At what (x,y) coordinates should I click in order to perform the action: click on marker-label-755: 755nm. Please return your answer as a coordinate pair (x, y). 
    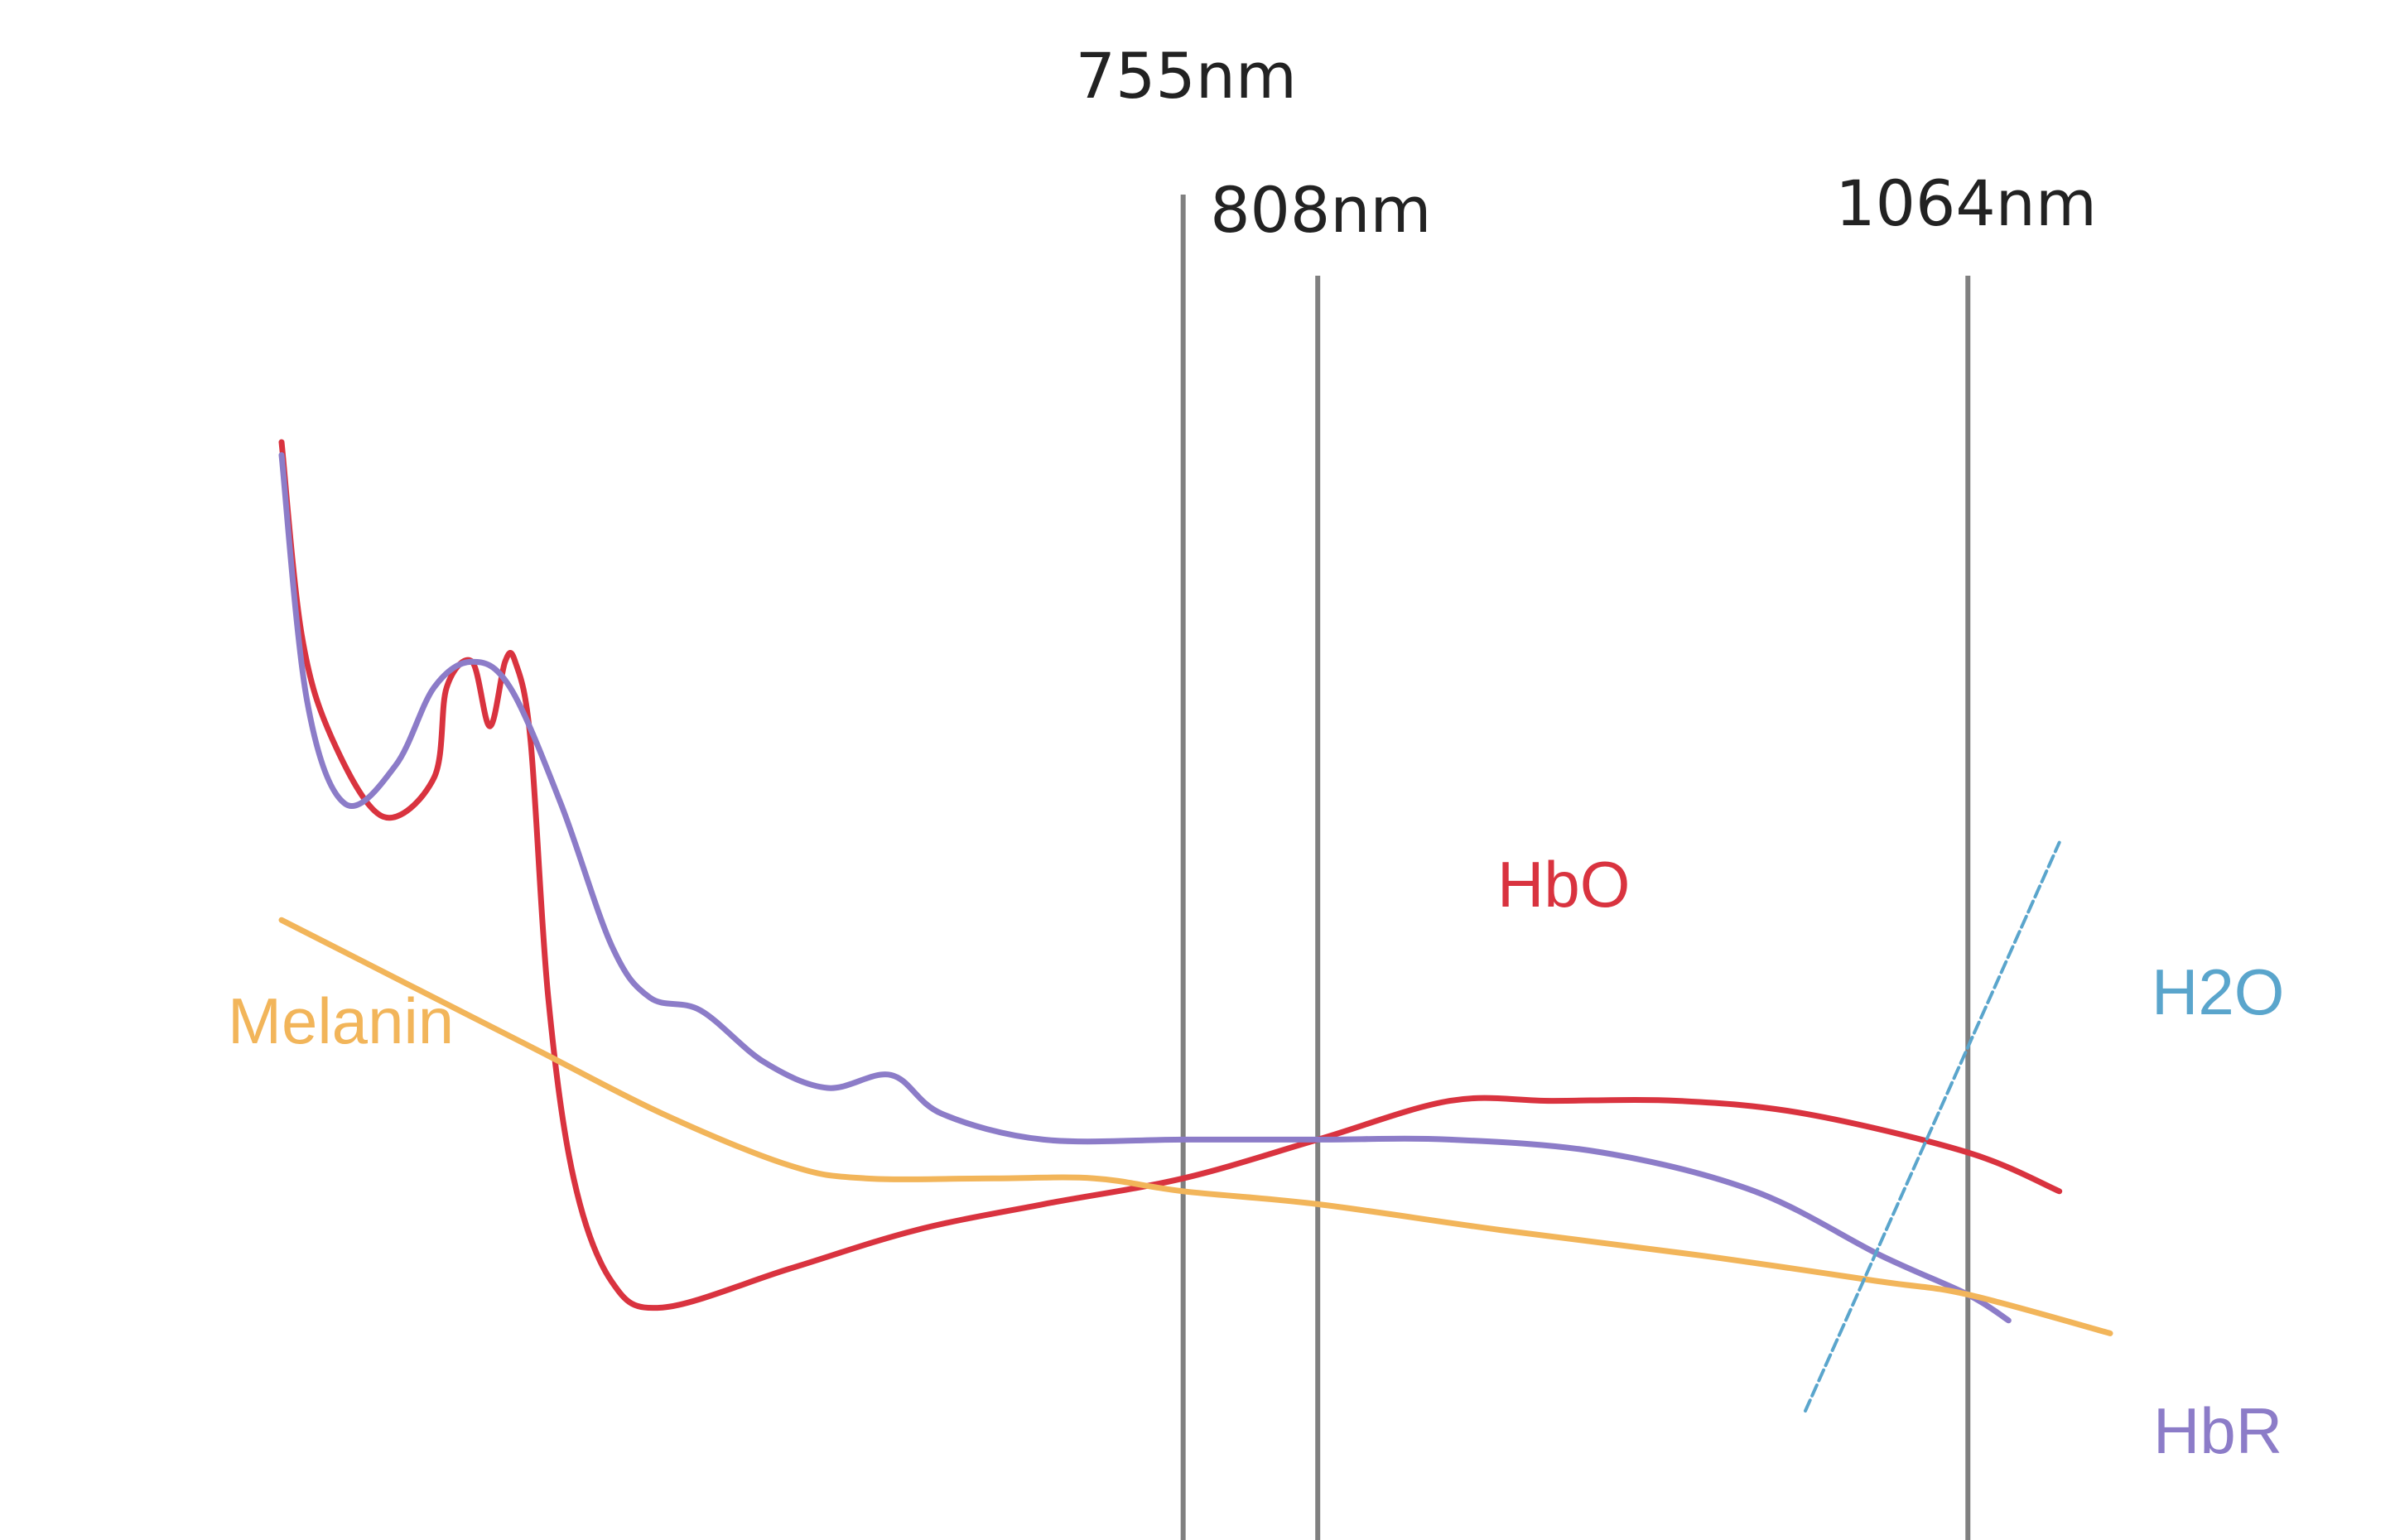
    Looking at the image, I should click on (1186, 76).